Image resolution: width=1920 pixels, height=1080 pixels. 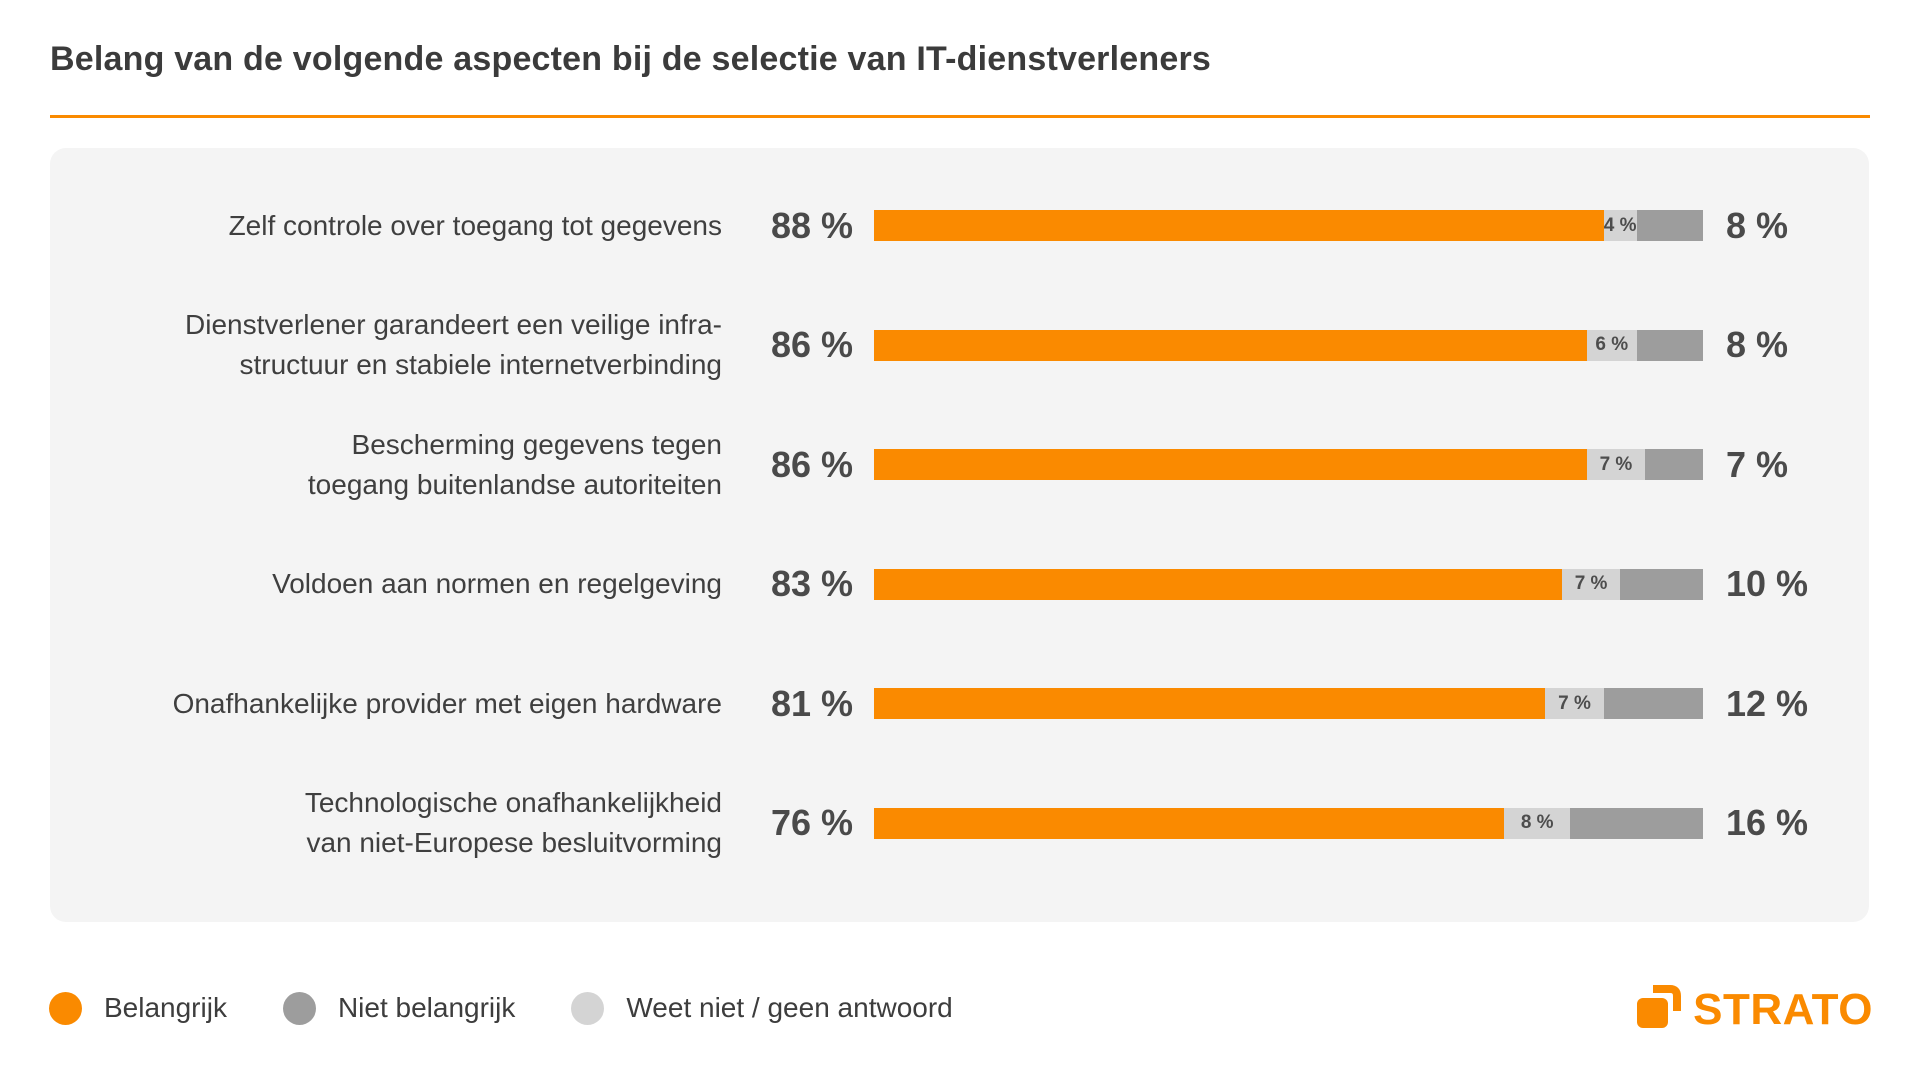 I want to click on belangrijk-value-label: 88 %, so click(x=811, y=225).